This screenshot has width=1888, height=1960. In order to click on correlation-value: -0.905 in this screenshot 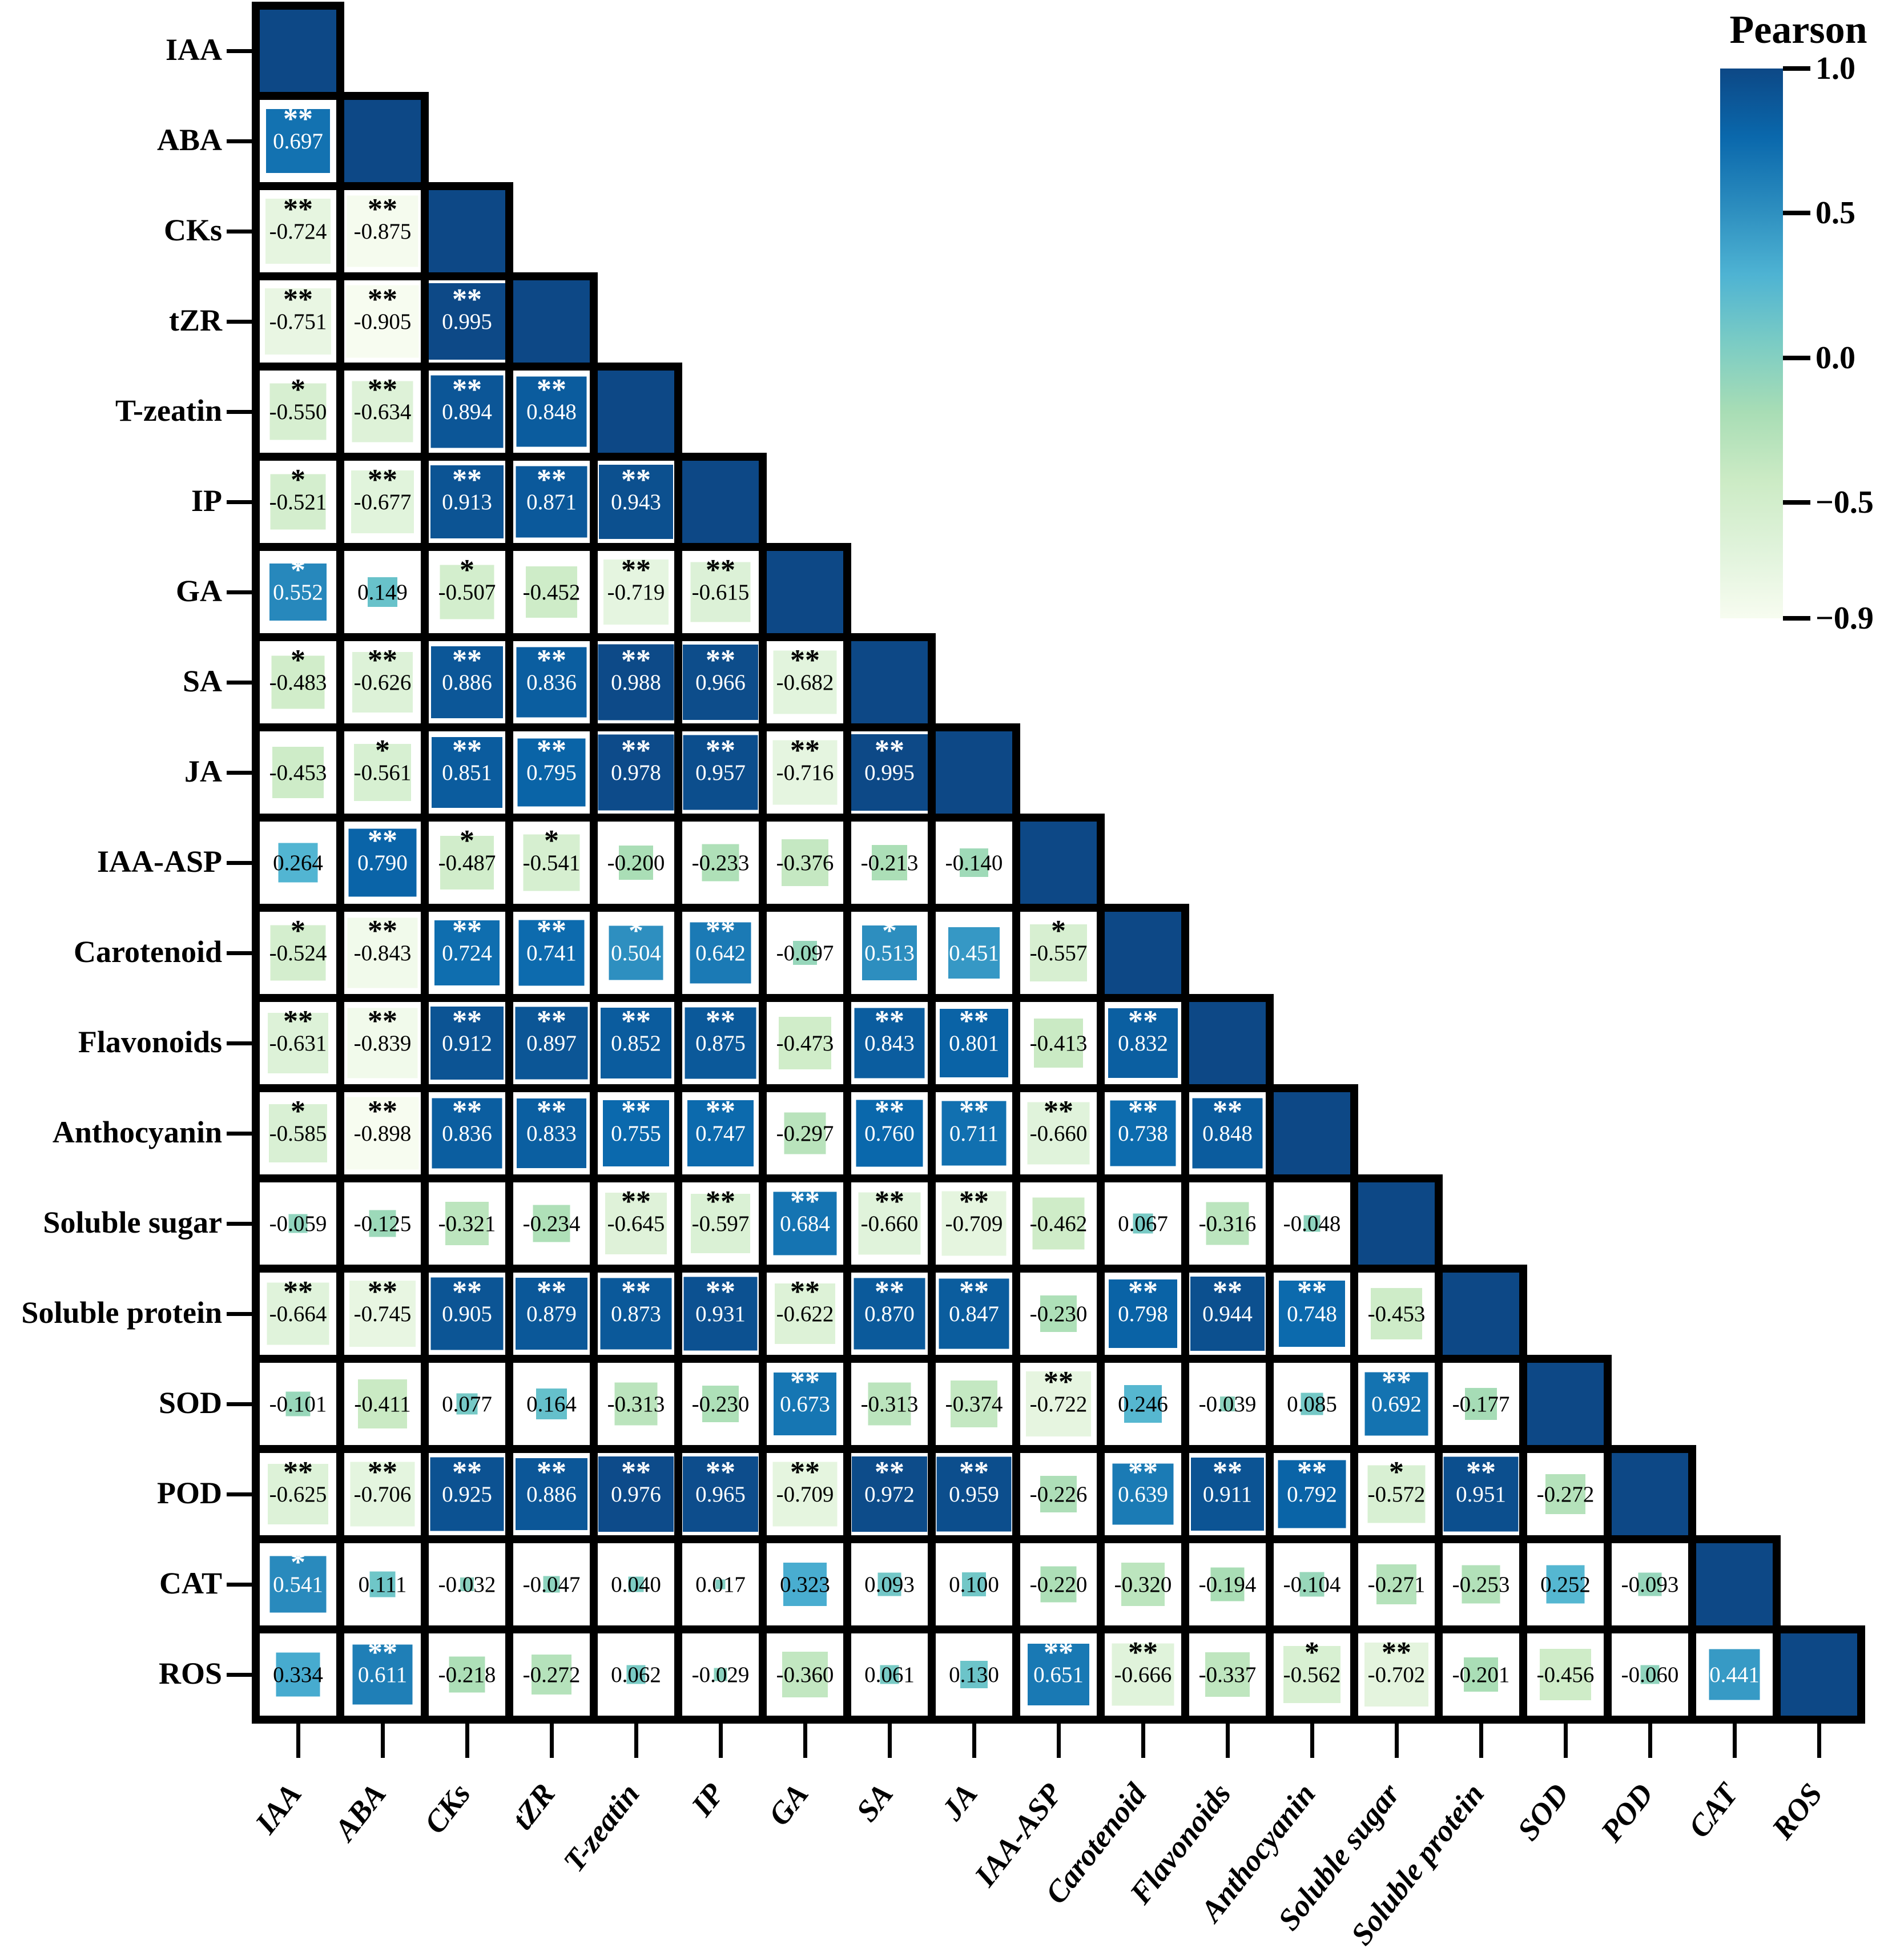, I will do `click(382, 321)`.